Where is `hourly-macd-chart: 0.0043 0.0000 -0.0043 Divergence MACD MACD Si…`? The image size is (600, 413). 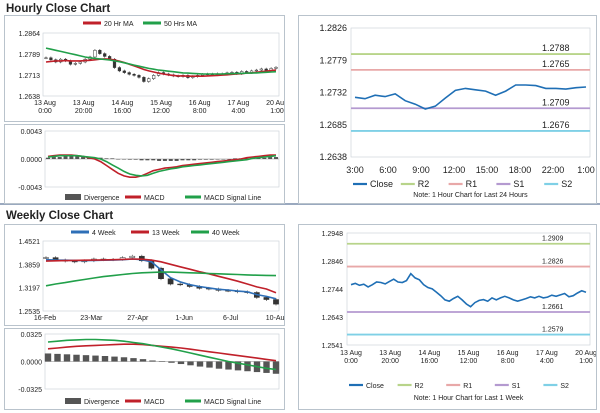 hourly-macd-chart: 0.0043 0.0000 -0.0043 Divergence MACD MACD Si… is located at coordinates (149, 165).